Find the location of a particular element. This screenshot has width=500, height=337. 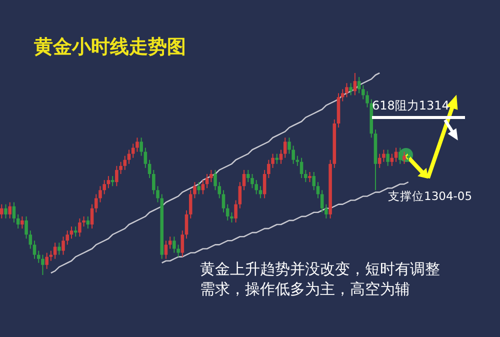

annotation: 支撑位1304-05 is located at coordinates (430, 196).